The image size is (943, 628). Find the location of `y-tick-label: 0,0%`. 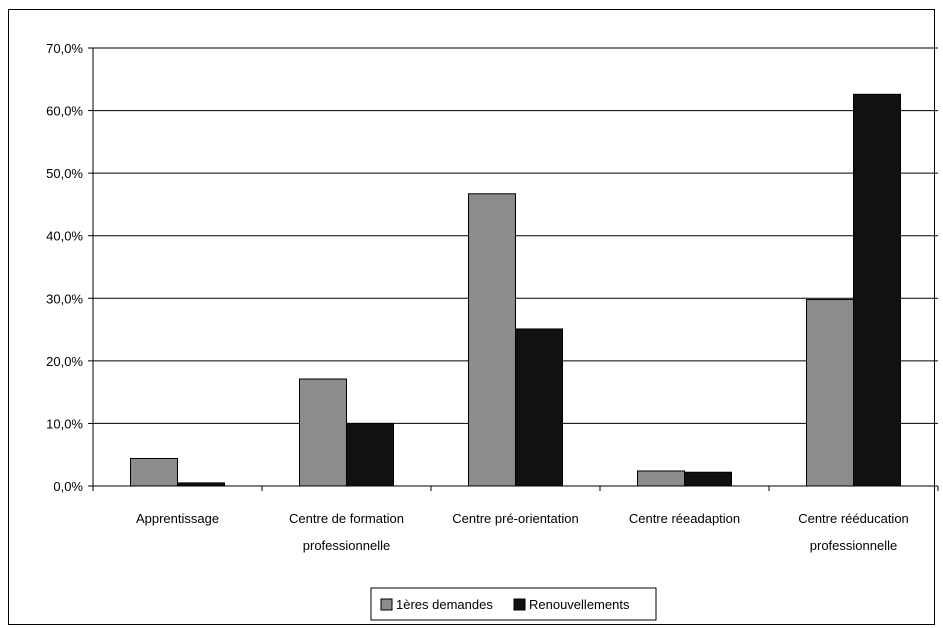

y-tick-label: 0,0% is located at coordinates (68, 486).